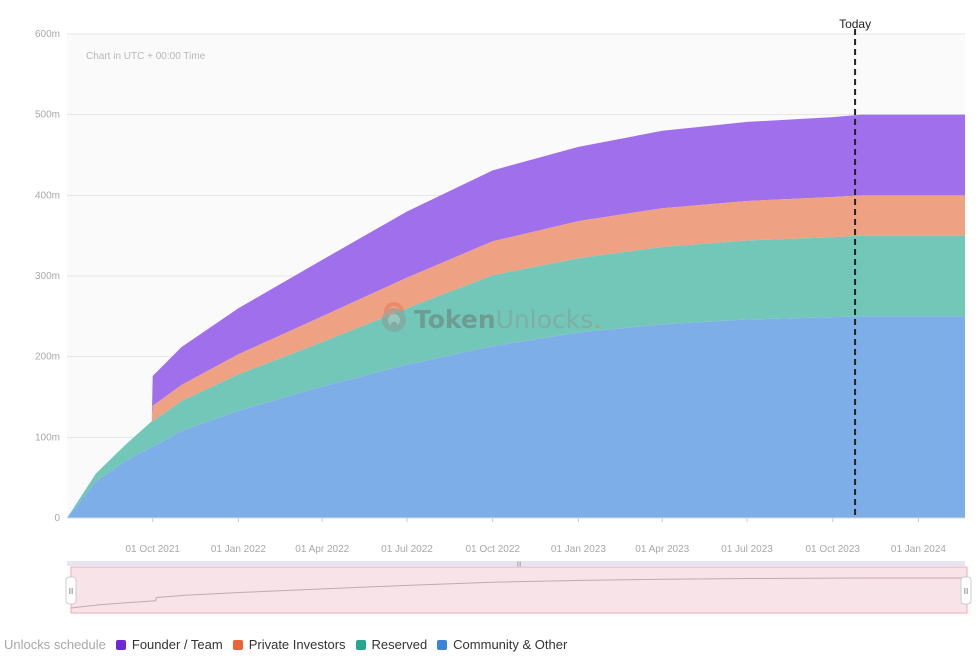  Describe the element at coordinates (519, 565) in the screenshot. I see `navigator-grip-icon: |||` at that location.